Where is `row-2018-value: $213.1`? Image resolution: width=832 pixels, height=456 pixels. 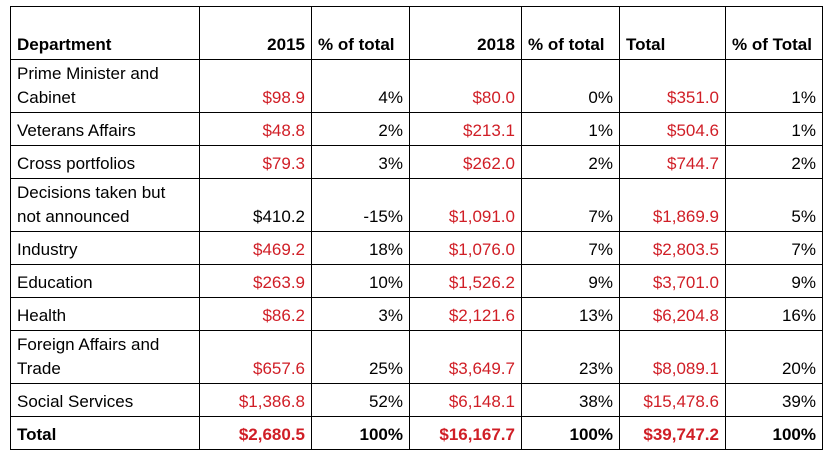 row-2018-value: $213.1 is located at coordinates (465, 129).